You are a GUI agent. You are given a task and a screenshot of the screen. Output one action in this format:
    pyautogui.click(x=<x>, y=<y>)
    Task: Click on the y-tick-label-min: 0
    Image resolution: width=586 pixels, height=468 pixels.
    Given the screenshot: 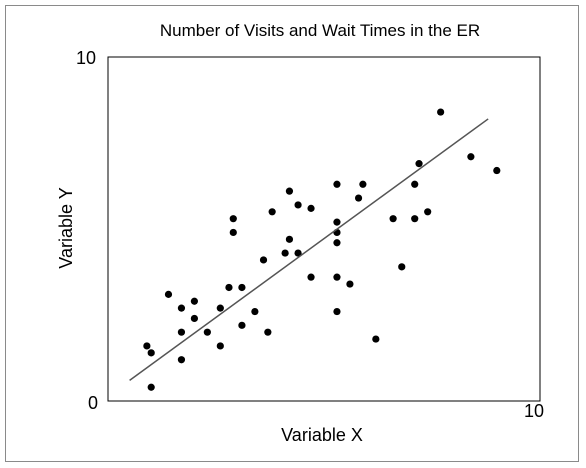 What is the action you would take?
    pyautogui.click(x=93, y=403)
    